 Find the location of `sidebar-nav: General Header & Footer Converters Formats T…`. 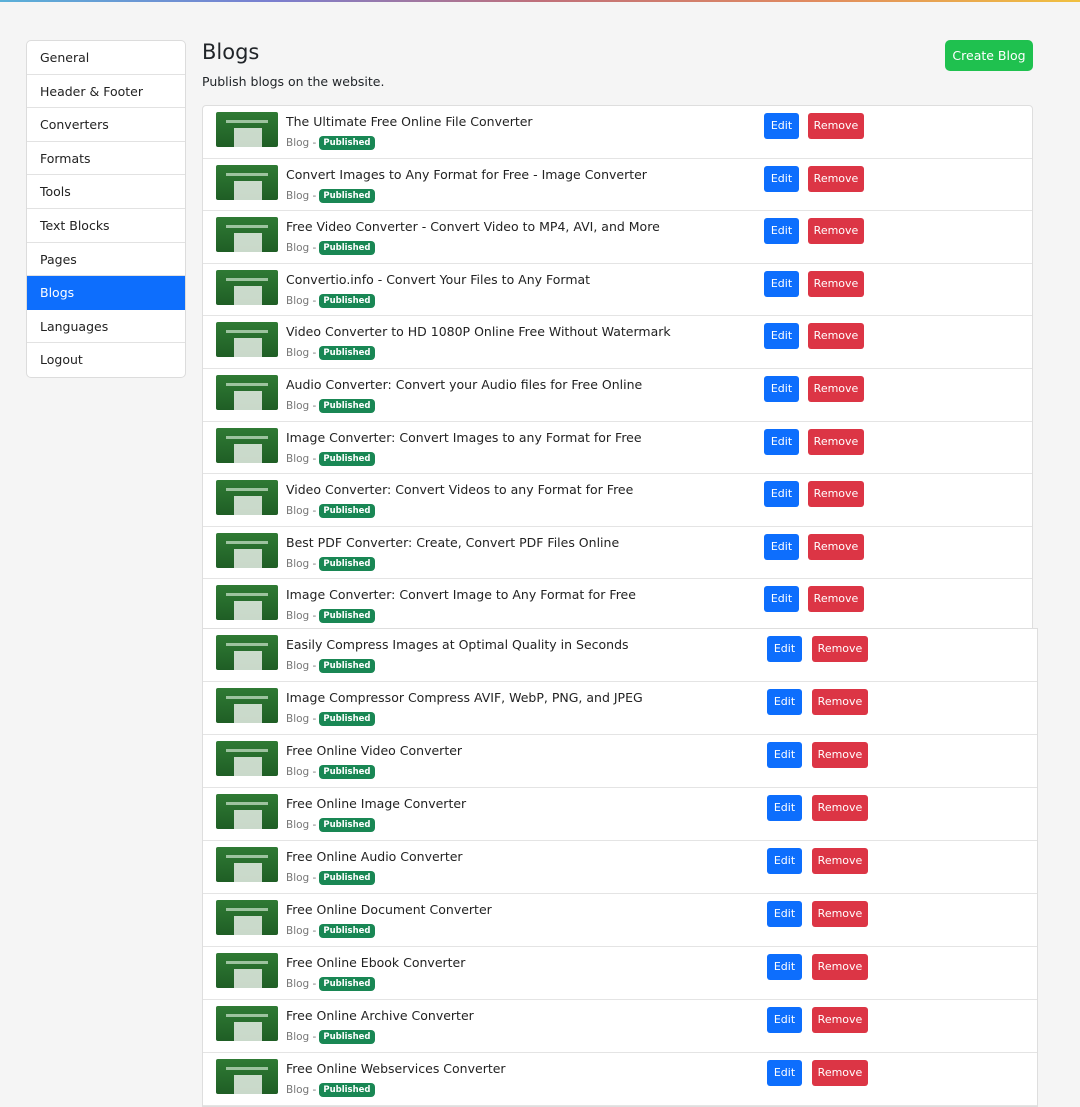

sidebar-nav: General Header & Footer Converters Formats T… is located at coordinates (106, 209).